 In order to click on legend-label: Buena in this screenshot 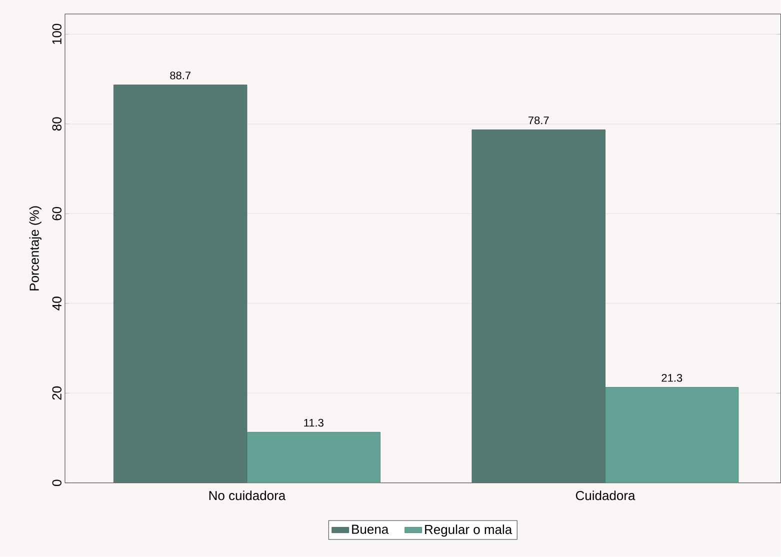, I will do `click(370, 529)`.